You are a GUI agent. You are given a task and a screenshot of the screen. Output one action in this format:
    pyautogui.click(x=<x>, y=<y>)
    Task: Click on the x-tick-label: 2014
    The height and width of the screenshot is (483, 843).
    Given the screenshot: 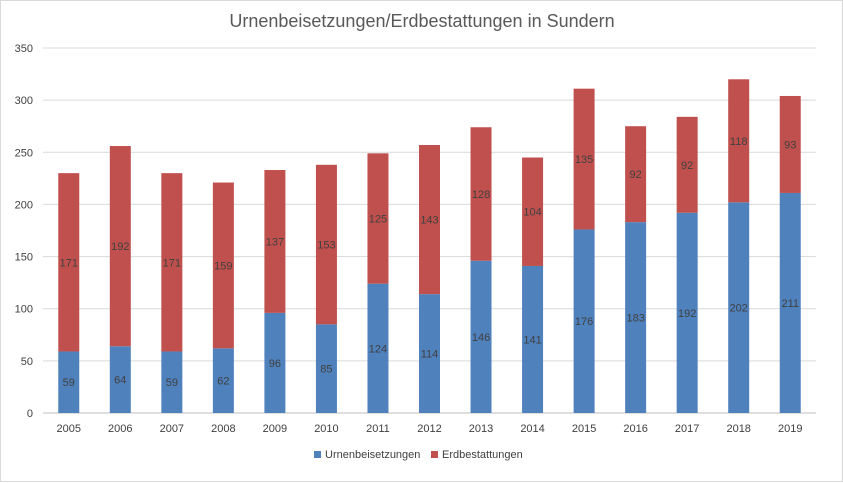 What is the action you would take?
    pyautogui.click(x=532, y=429)
    